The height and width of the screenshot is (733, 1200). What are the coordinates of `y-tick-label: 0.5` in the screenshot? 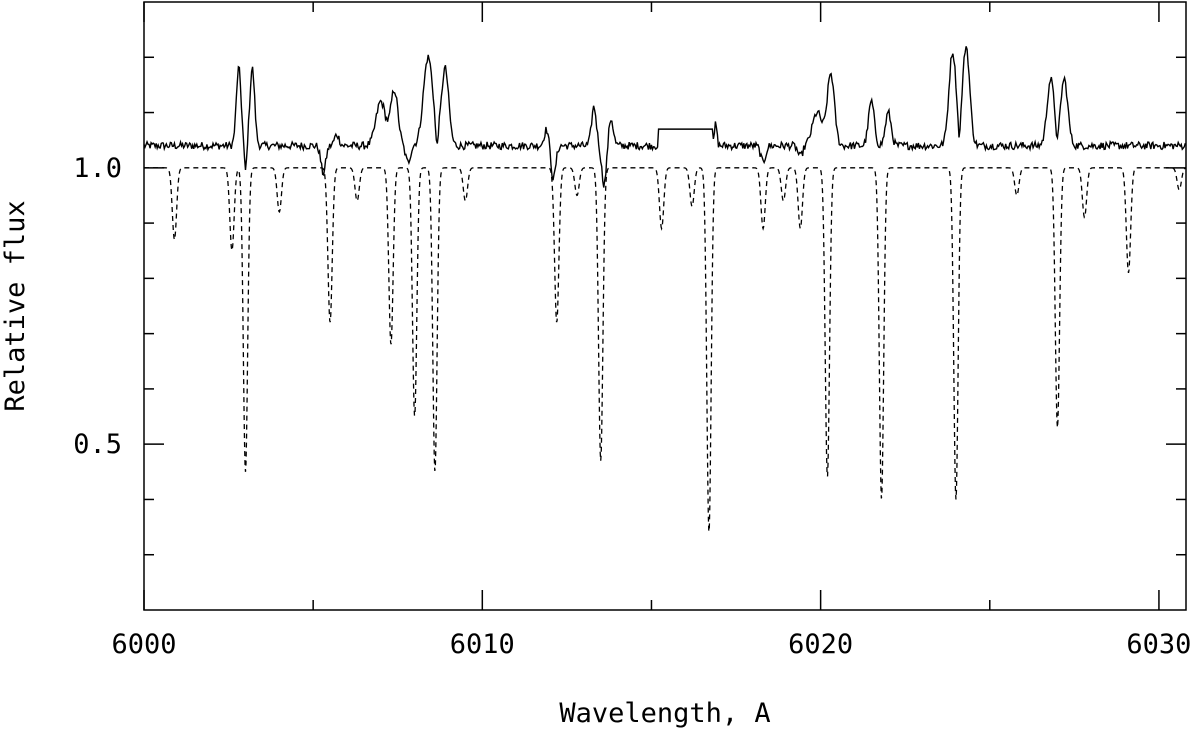 It's located at (97, 444).